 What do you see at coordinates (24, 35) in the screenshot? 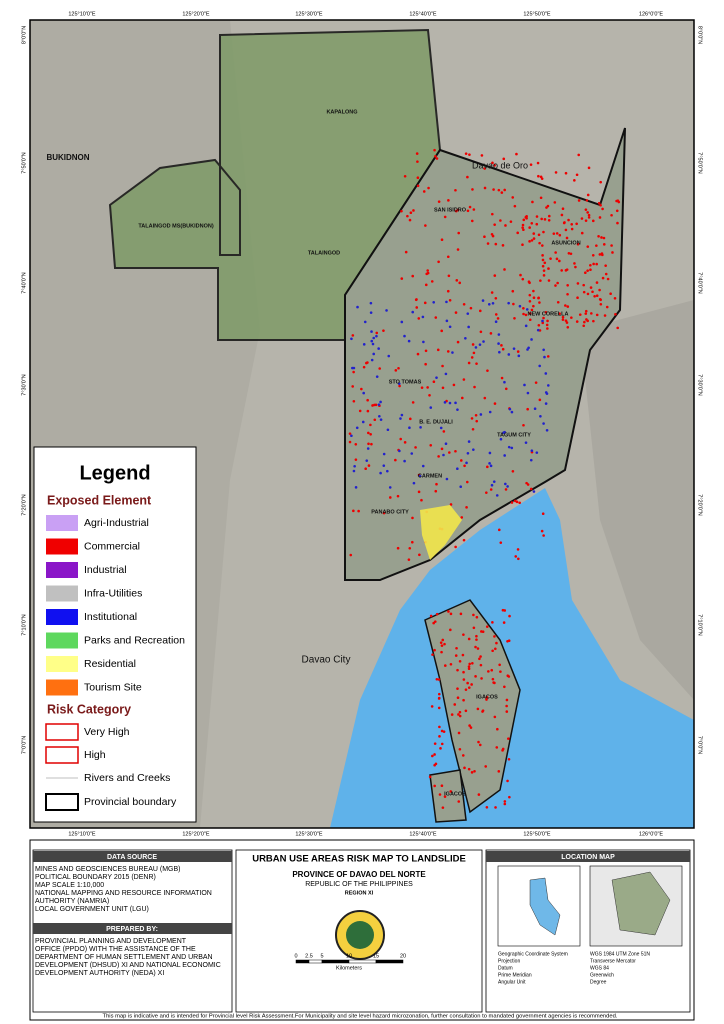
I see `lat-label-left: 8°0'0"N` at bounding box center [24, 35].